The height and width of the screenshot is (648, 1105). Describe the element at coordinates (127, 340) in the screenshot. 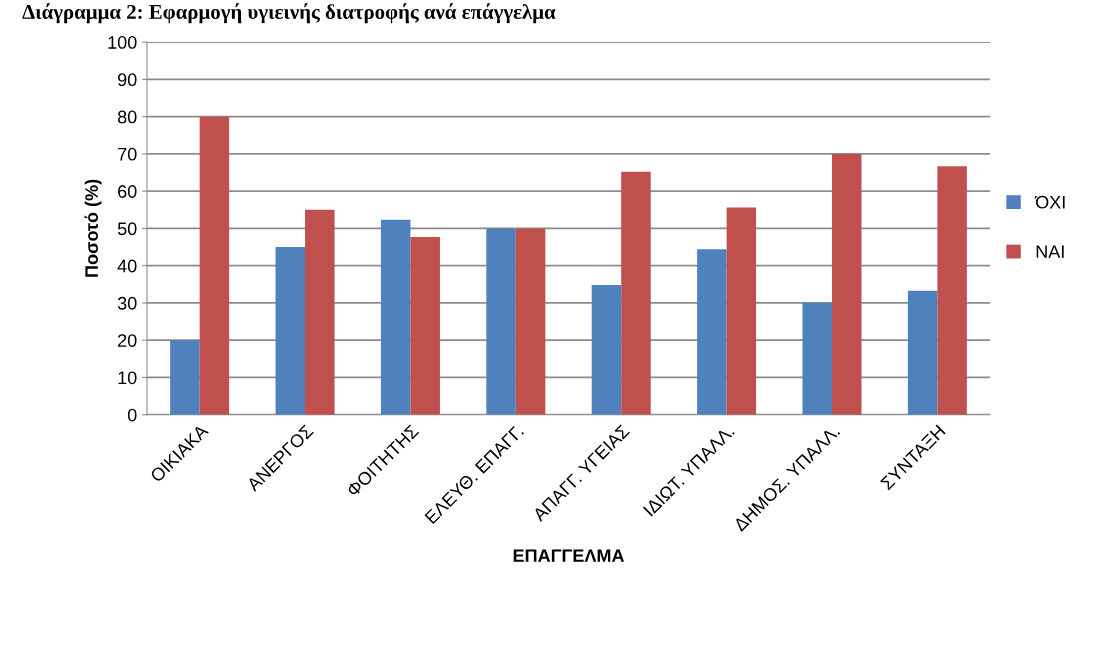

I see `y-tick-label: 20` at that location.